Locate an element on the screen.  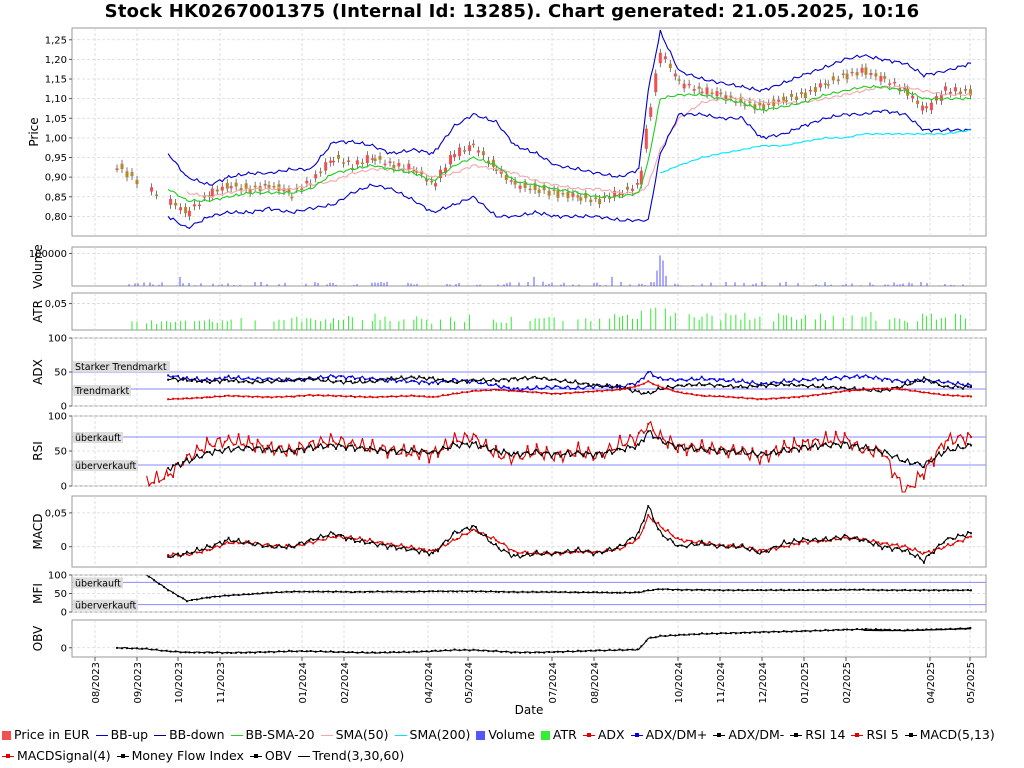
legend-item: ADX/DM- is located at coordinates (748, 734).